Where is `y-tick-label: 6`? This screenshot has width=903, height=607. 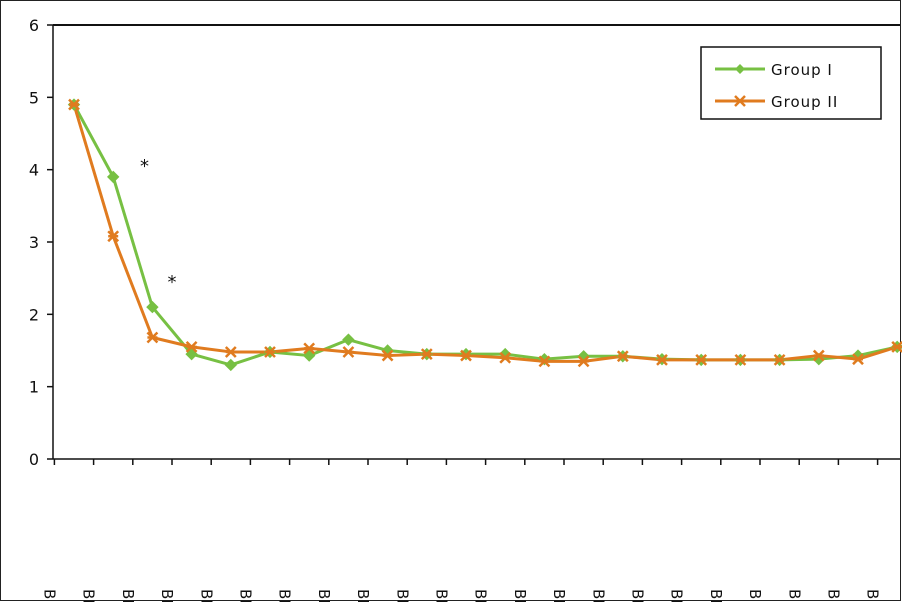
y-tick-label: 6 is located at coordinates (34, 25).